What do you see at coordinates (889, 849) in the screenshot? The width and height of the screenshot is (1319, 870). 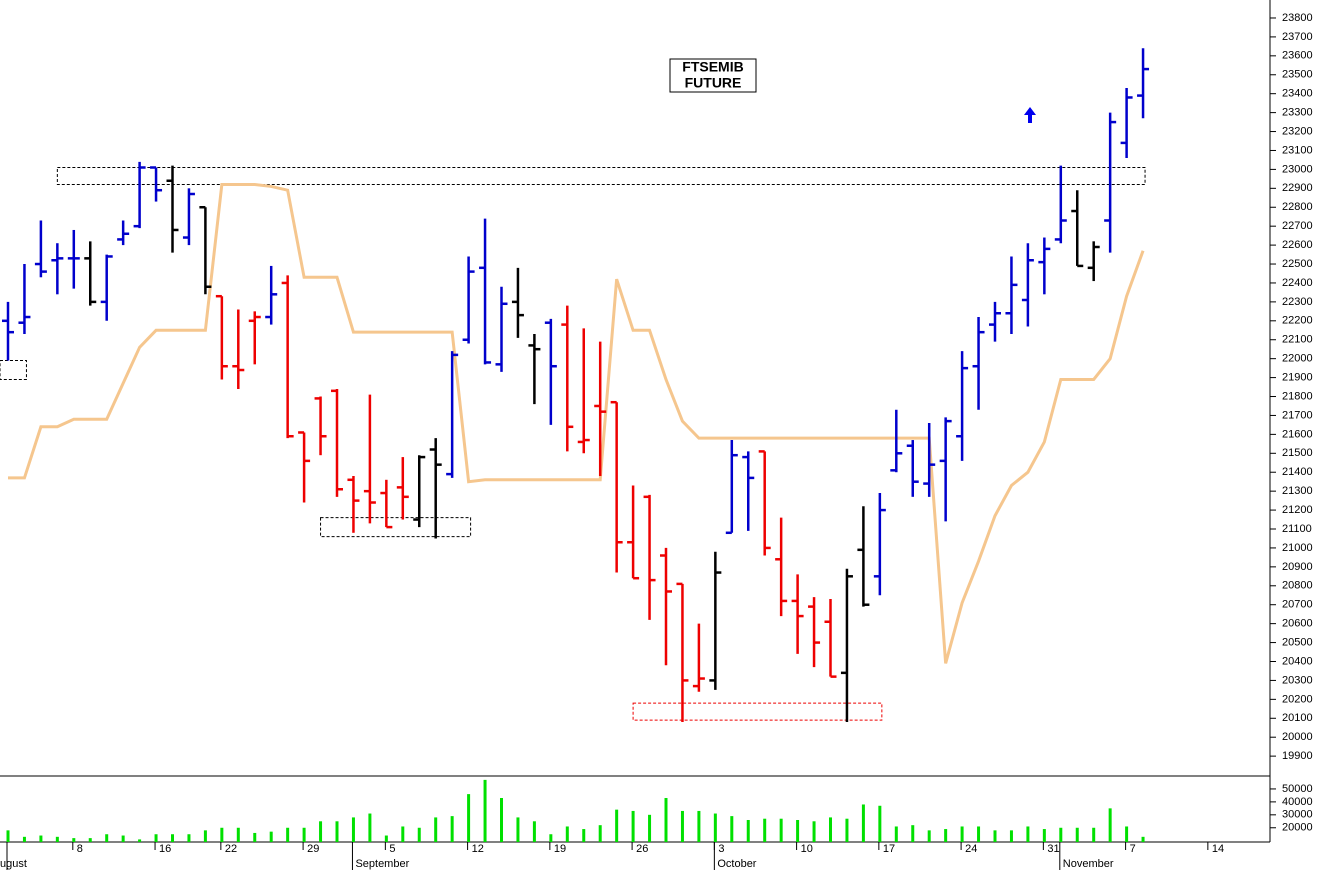 I see `x-tick-label: 17` at bounding box center [889, 849].